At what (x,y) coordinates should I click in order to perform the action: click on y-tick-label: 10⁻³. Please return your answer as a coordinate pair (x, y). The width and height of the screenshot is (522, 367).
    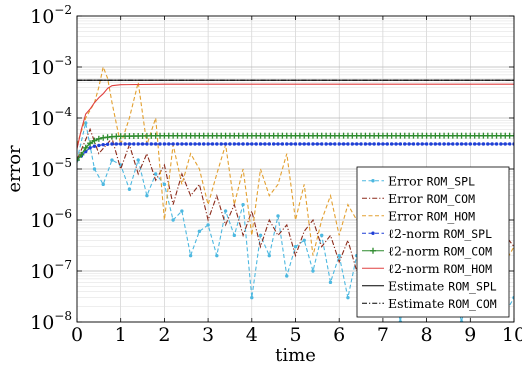
    Looking at the image, I should click on (51, 66).